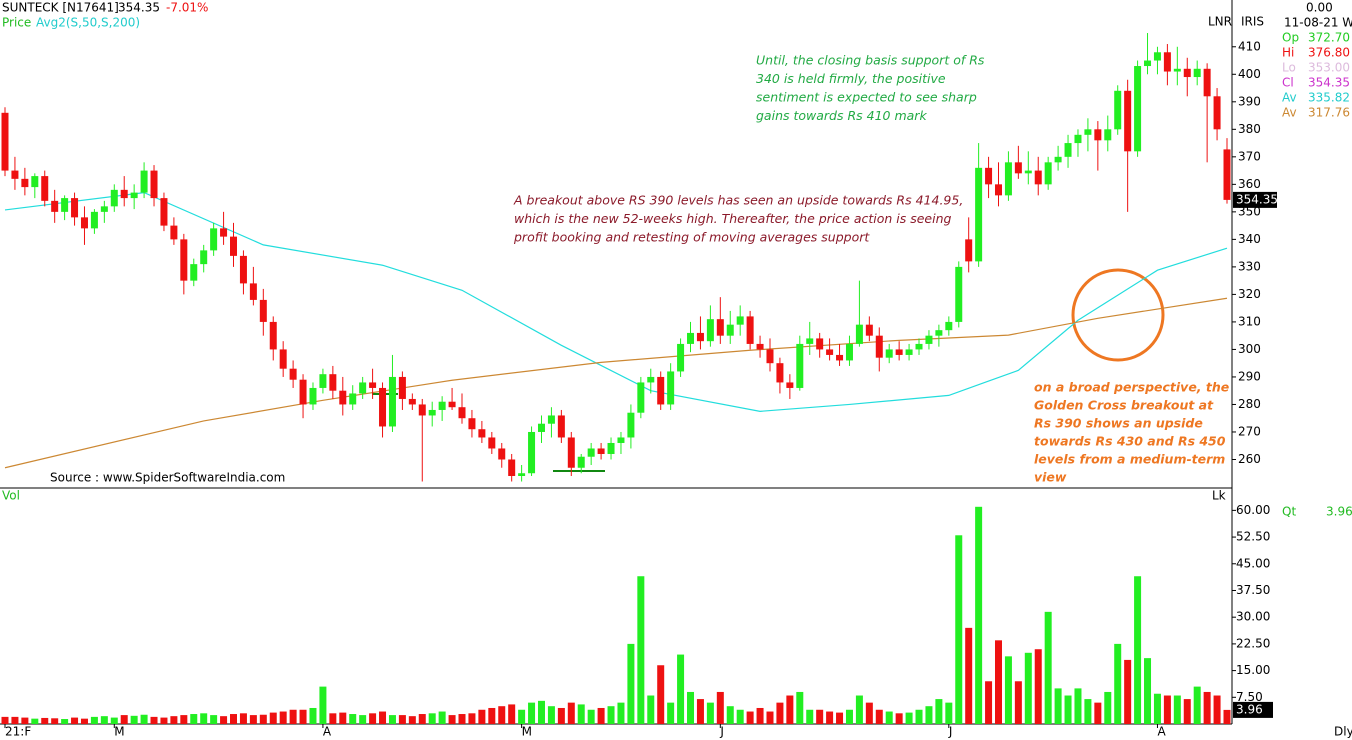 The image size is (1352, 740). What do you see at coordinates (1249, 349) in the screenshot?
I see `y-tick-label: 300` at bounding box center [1249, 349].